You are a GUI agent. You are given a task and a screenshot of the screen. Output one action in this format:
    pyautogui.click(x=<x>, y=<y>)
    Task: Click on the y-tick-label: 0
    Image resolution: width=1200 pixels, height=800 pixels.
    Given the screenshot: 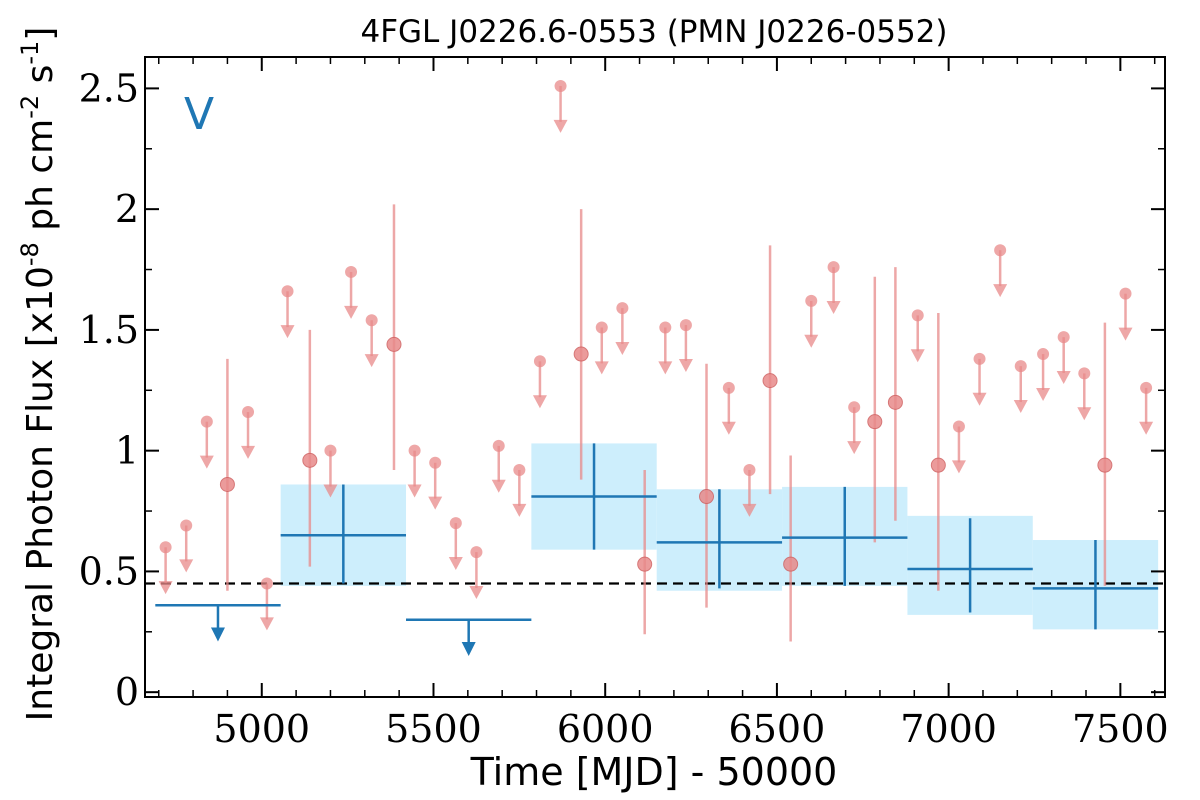 What is the action you would take?
    pyautogui.click(x=127, y=692)
    